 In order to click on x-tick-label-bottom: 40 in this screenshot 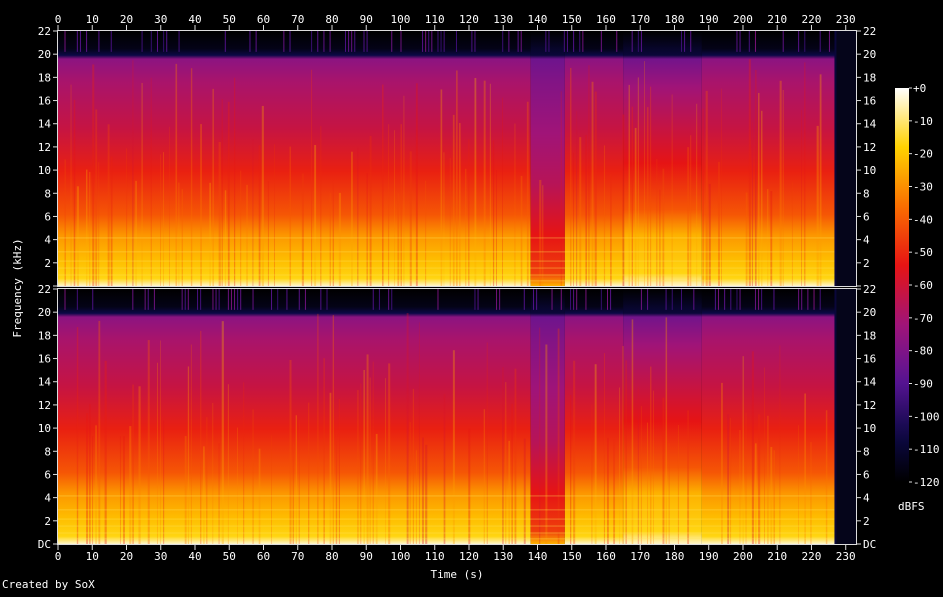, I will do `click(194, 556)`.